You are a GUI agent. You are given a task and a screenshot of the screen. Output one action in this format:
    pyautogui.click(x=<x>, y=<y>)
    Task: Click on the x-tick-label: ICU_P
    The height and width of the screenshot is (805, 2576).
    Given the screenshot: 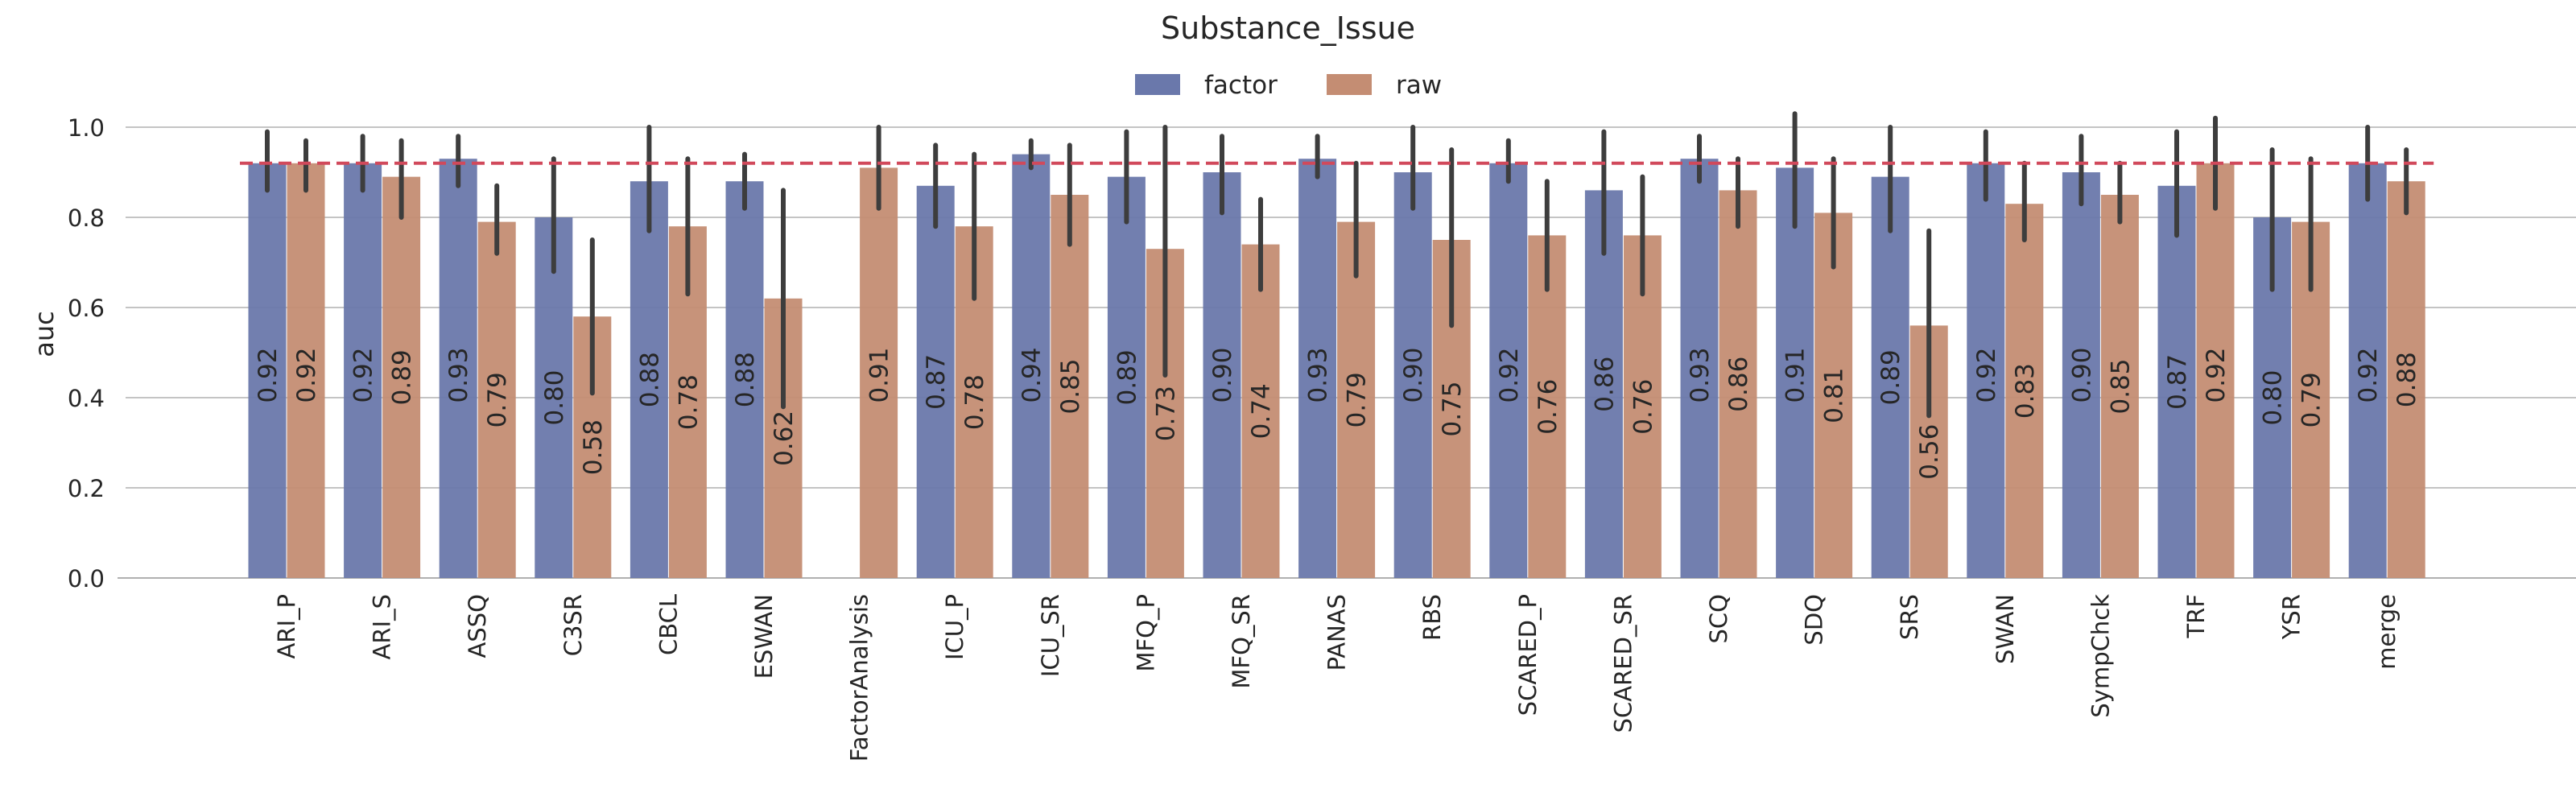 What is the action you would take?
    pyautogui.click(x=954, y=627)
    